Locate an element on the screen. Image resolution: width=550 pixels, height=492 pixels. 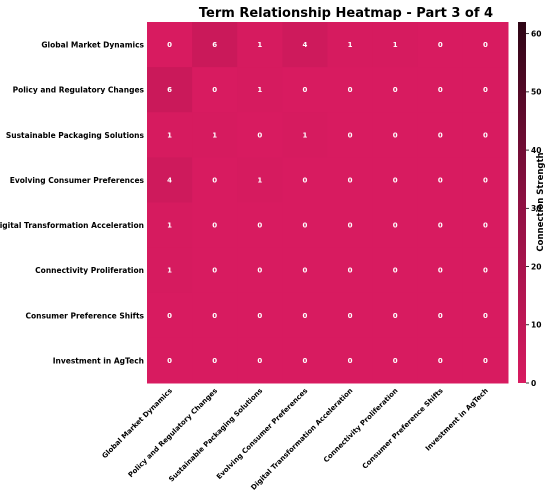
row-label: Policy and Regulatory Changes is located at coordinates (79, 90).